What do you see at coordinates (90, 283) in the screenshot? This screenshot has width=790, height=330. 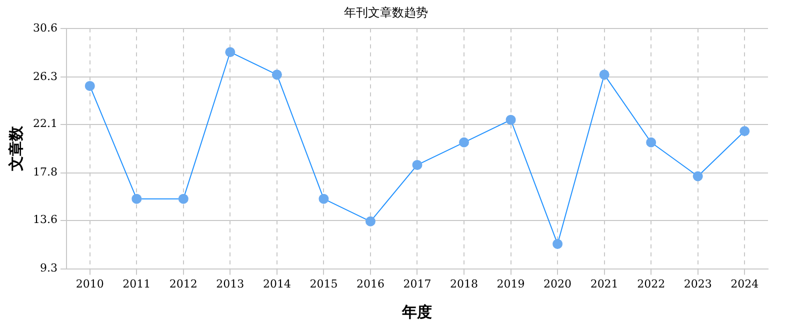 I see `x-tick-label: 2010` at bounding box center [90, 283].